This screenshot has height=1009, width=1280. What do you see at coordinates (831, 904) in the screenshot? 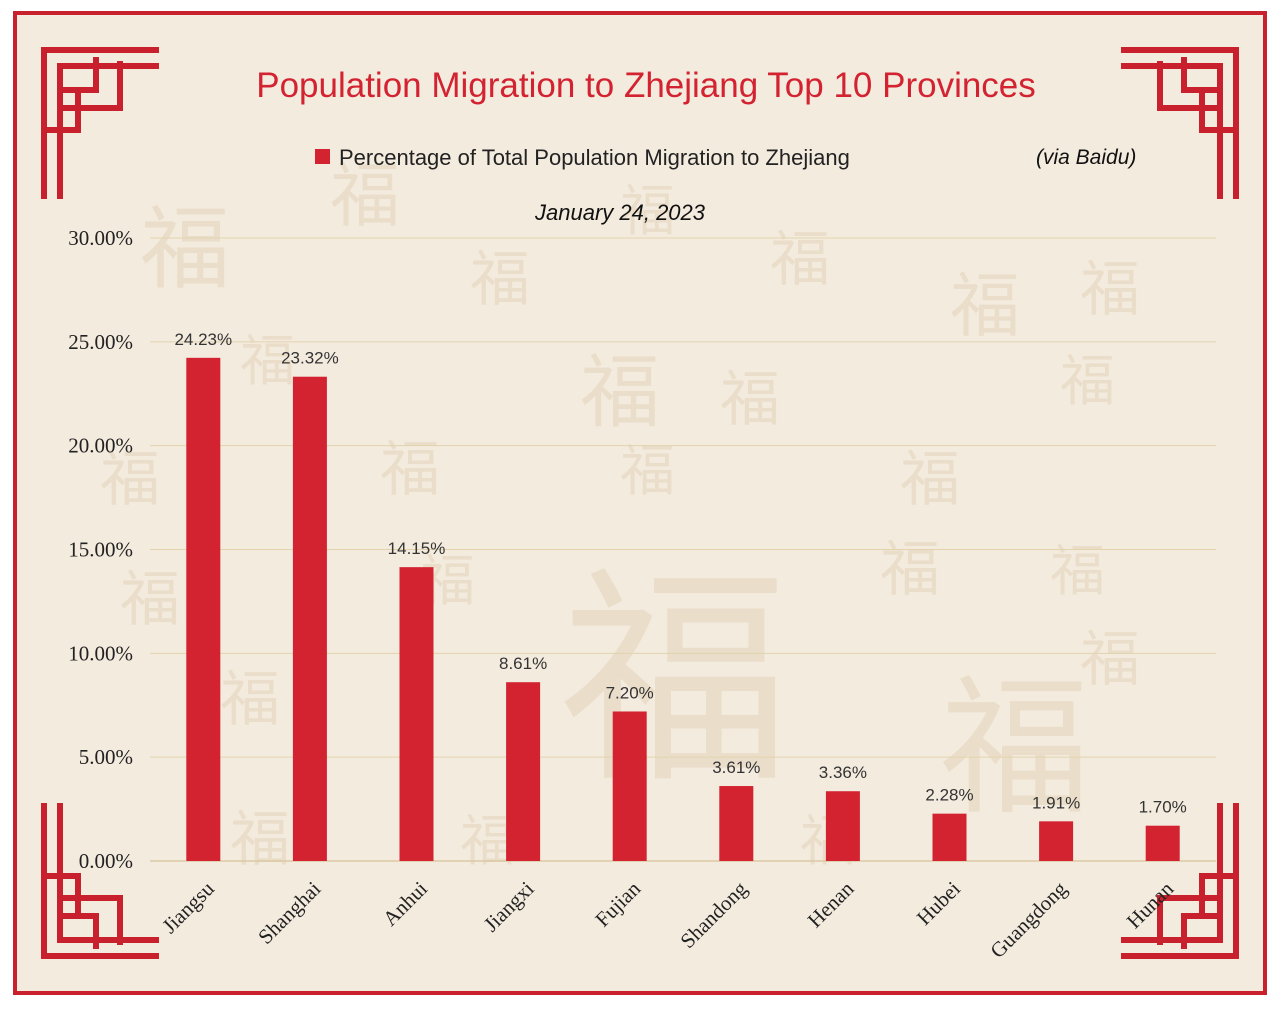
I see `x-tick-label: Henan` at bounding box center [831, 904].